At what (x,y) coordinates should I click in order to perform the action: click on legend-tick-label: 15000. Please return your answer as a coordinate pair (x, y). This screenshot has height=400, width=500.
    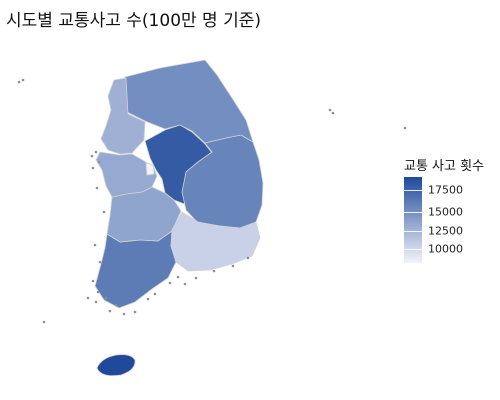
    Looking at the image, I should click on (445, 212).